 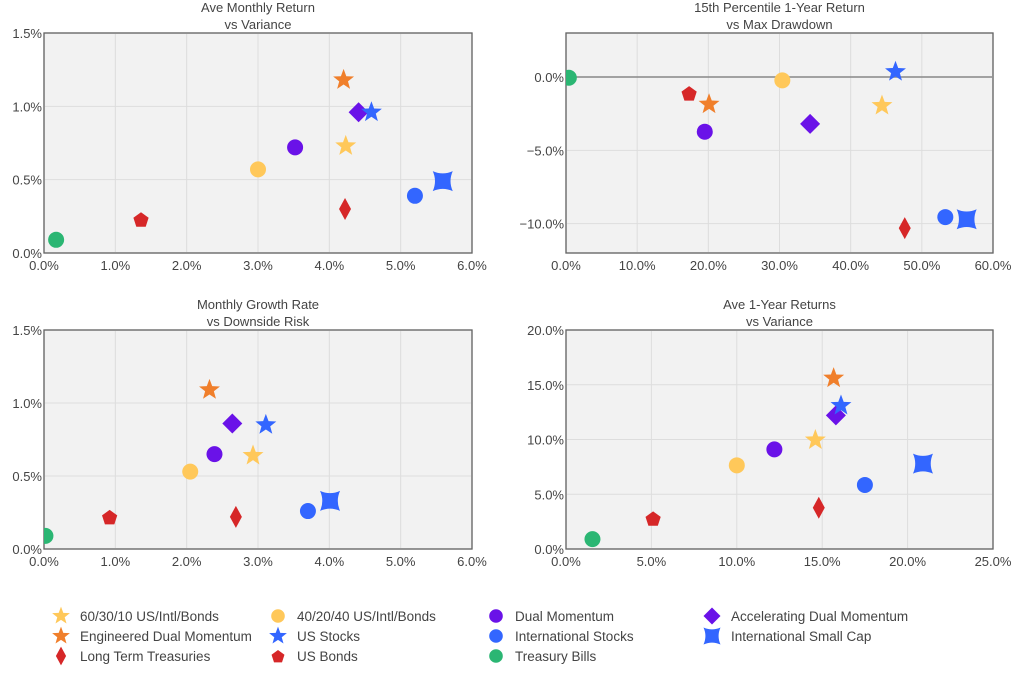 I want to click on chart-title: Ave 1-Year Returns, so click(x=779, y=304).